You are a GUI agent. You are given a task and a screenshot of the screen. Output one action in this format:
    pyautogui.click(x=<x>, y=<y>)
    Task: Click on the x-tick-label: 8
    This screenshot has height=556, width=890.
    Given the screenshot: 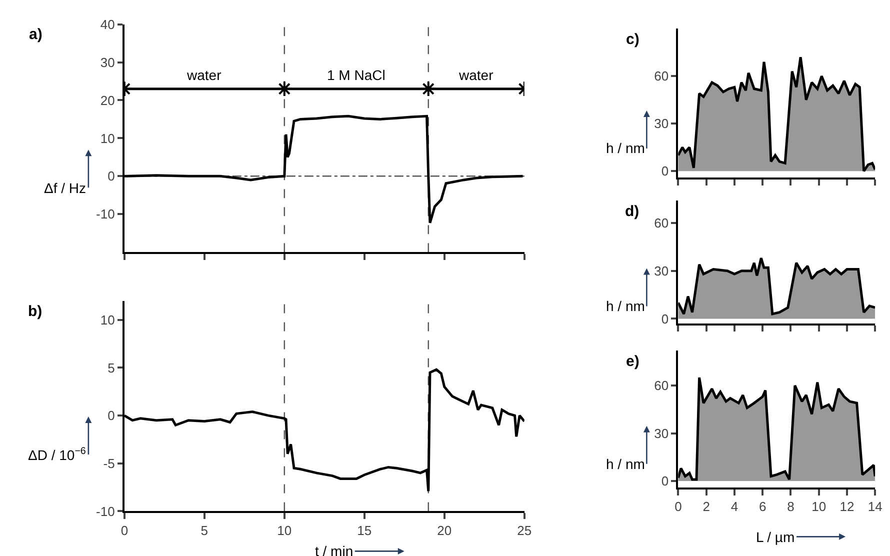 What is the action you would take?
    pyautogui.click(x=790, y=506)
    